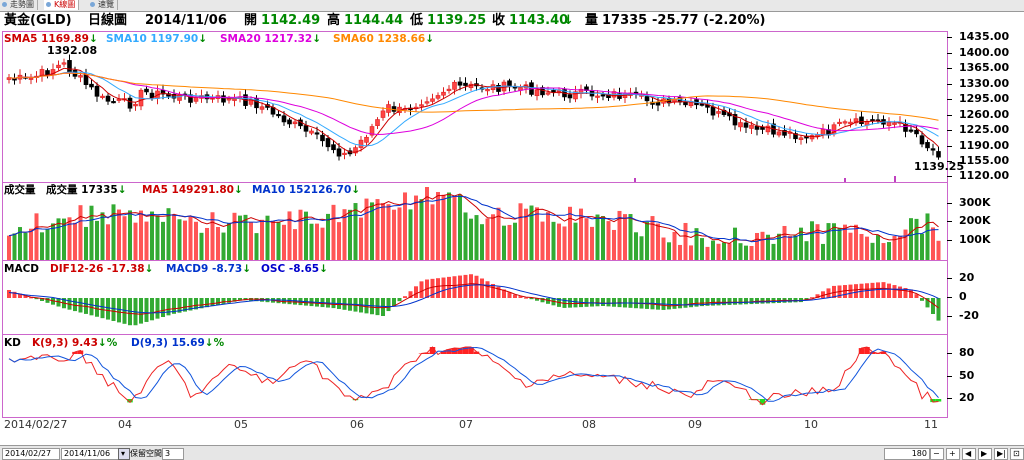  I want to click on sma10-label: SMA10 1197.90↓, so click(156, 39).